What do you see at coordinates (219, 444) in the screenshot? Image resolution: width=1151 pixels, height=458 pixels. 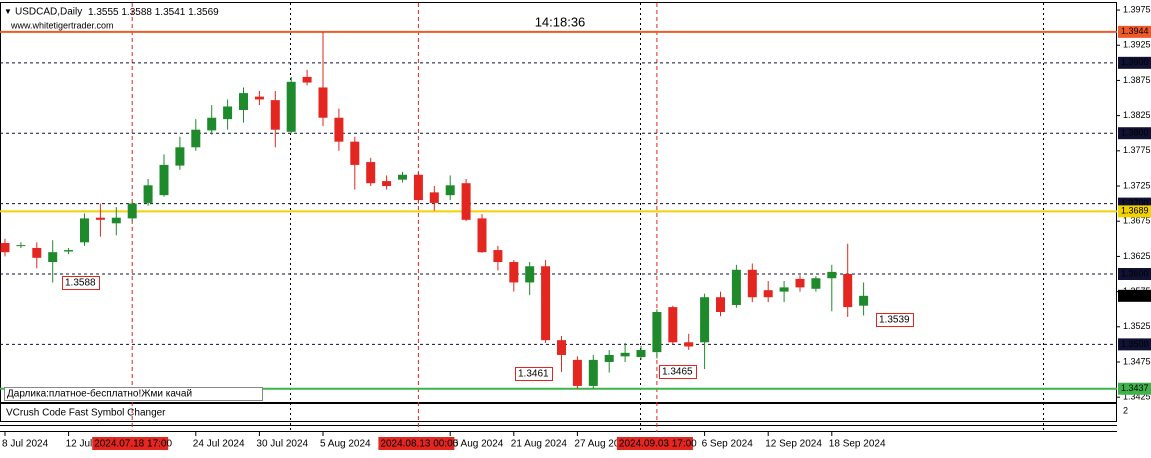 I see `x-tick-label: 24 Jul 2024` at bounding box center [219, 444].